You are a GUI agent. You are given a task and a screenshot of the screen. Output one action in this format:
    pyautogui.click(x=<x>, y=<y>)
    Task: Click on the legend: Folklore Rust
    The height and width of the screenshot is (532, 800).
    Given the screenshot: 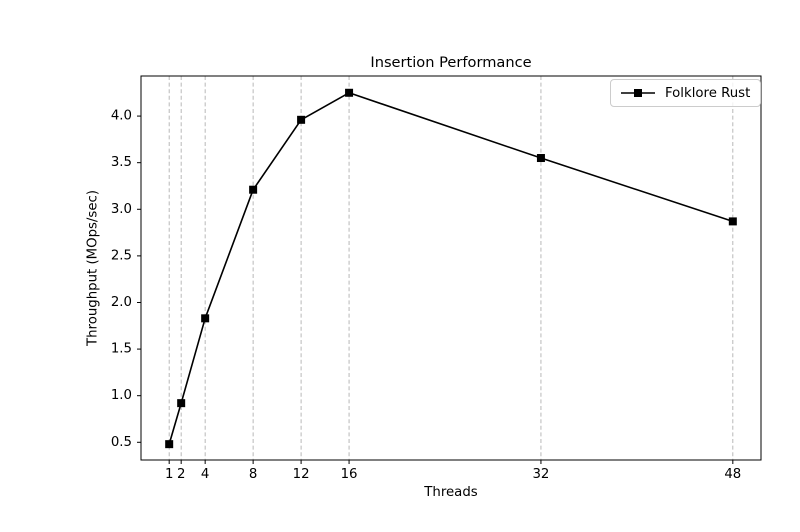 What is the action you would take?
    pyautogui.click(x=686, y=93)
    